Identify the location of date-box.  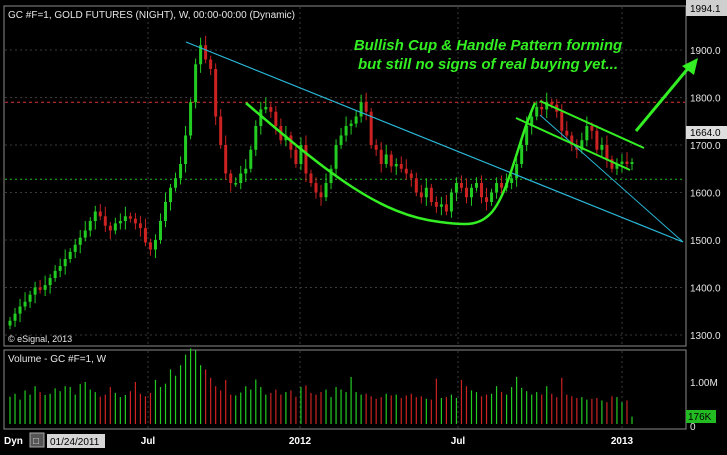
(76, 441).